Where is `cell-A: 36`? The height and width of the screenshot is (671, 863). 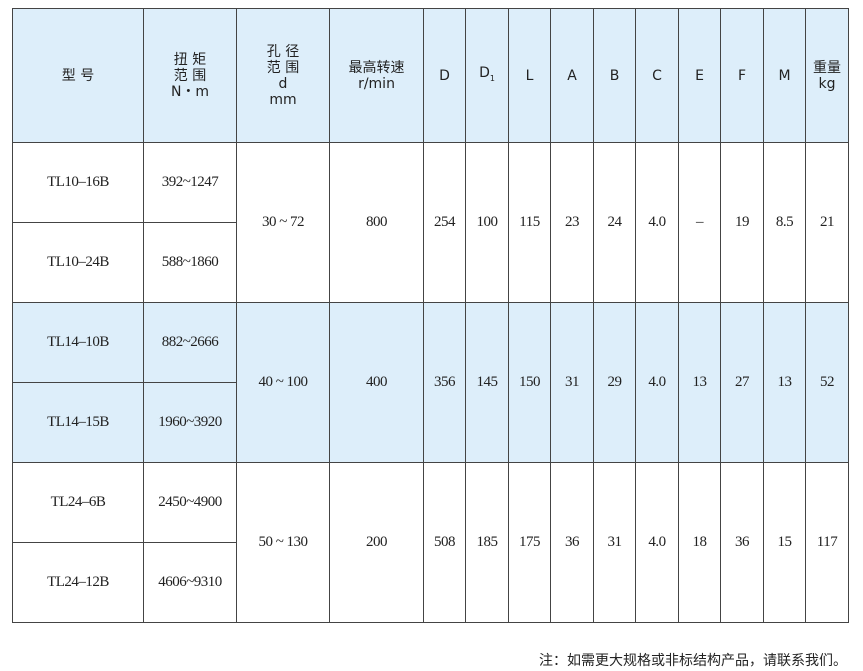 cell-A: 36 is located at coordinates (572, 542).